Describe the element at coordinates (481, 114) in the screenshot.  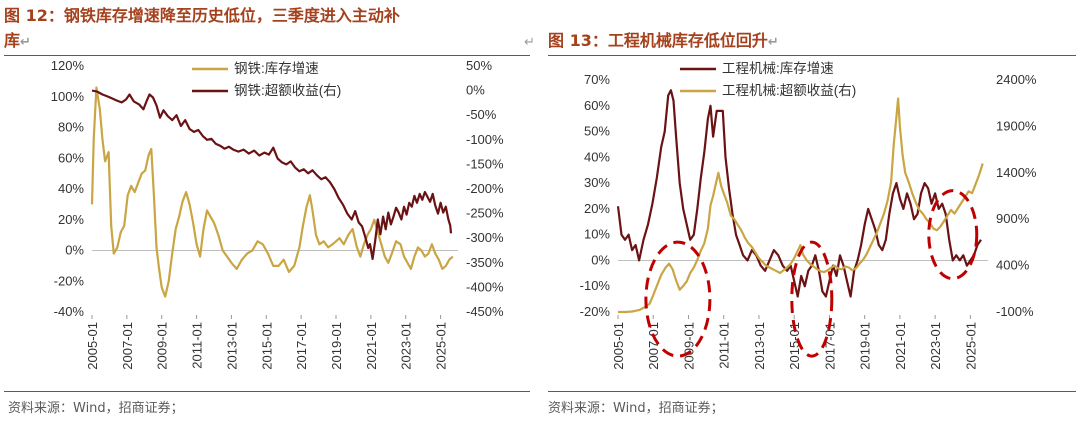
I see `y-tick-right: -50%` at that location.